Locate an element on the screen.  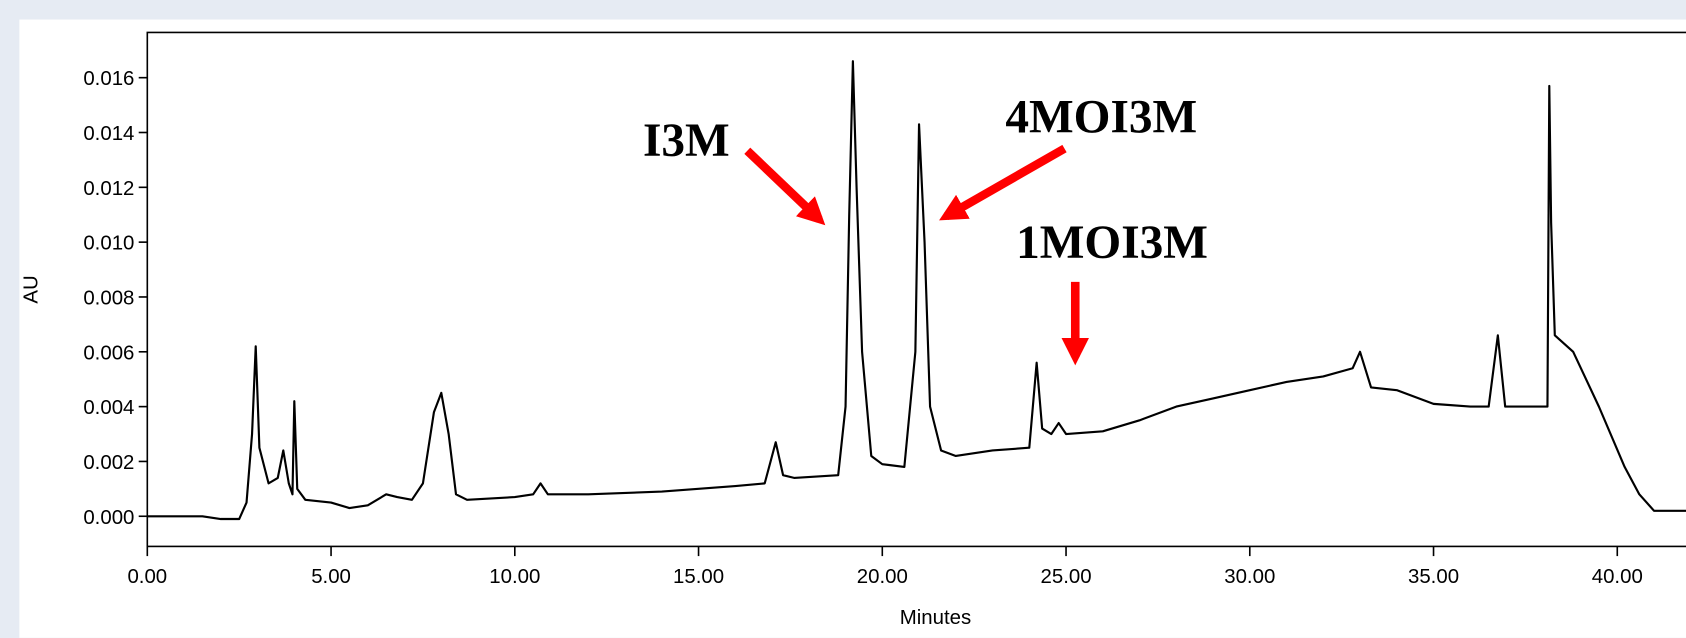
x-tick-label: 30.00 is located at coordinates (1249, 577).